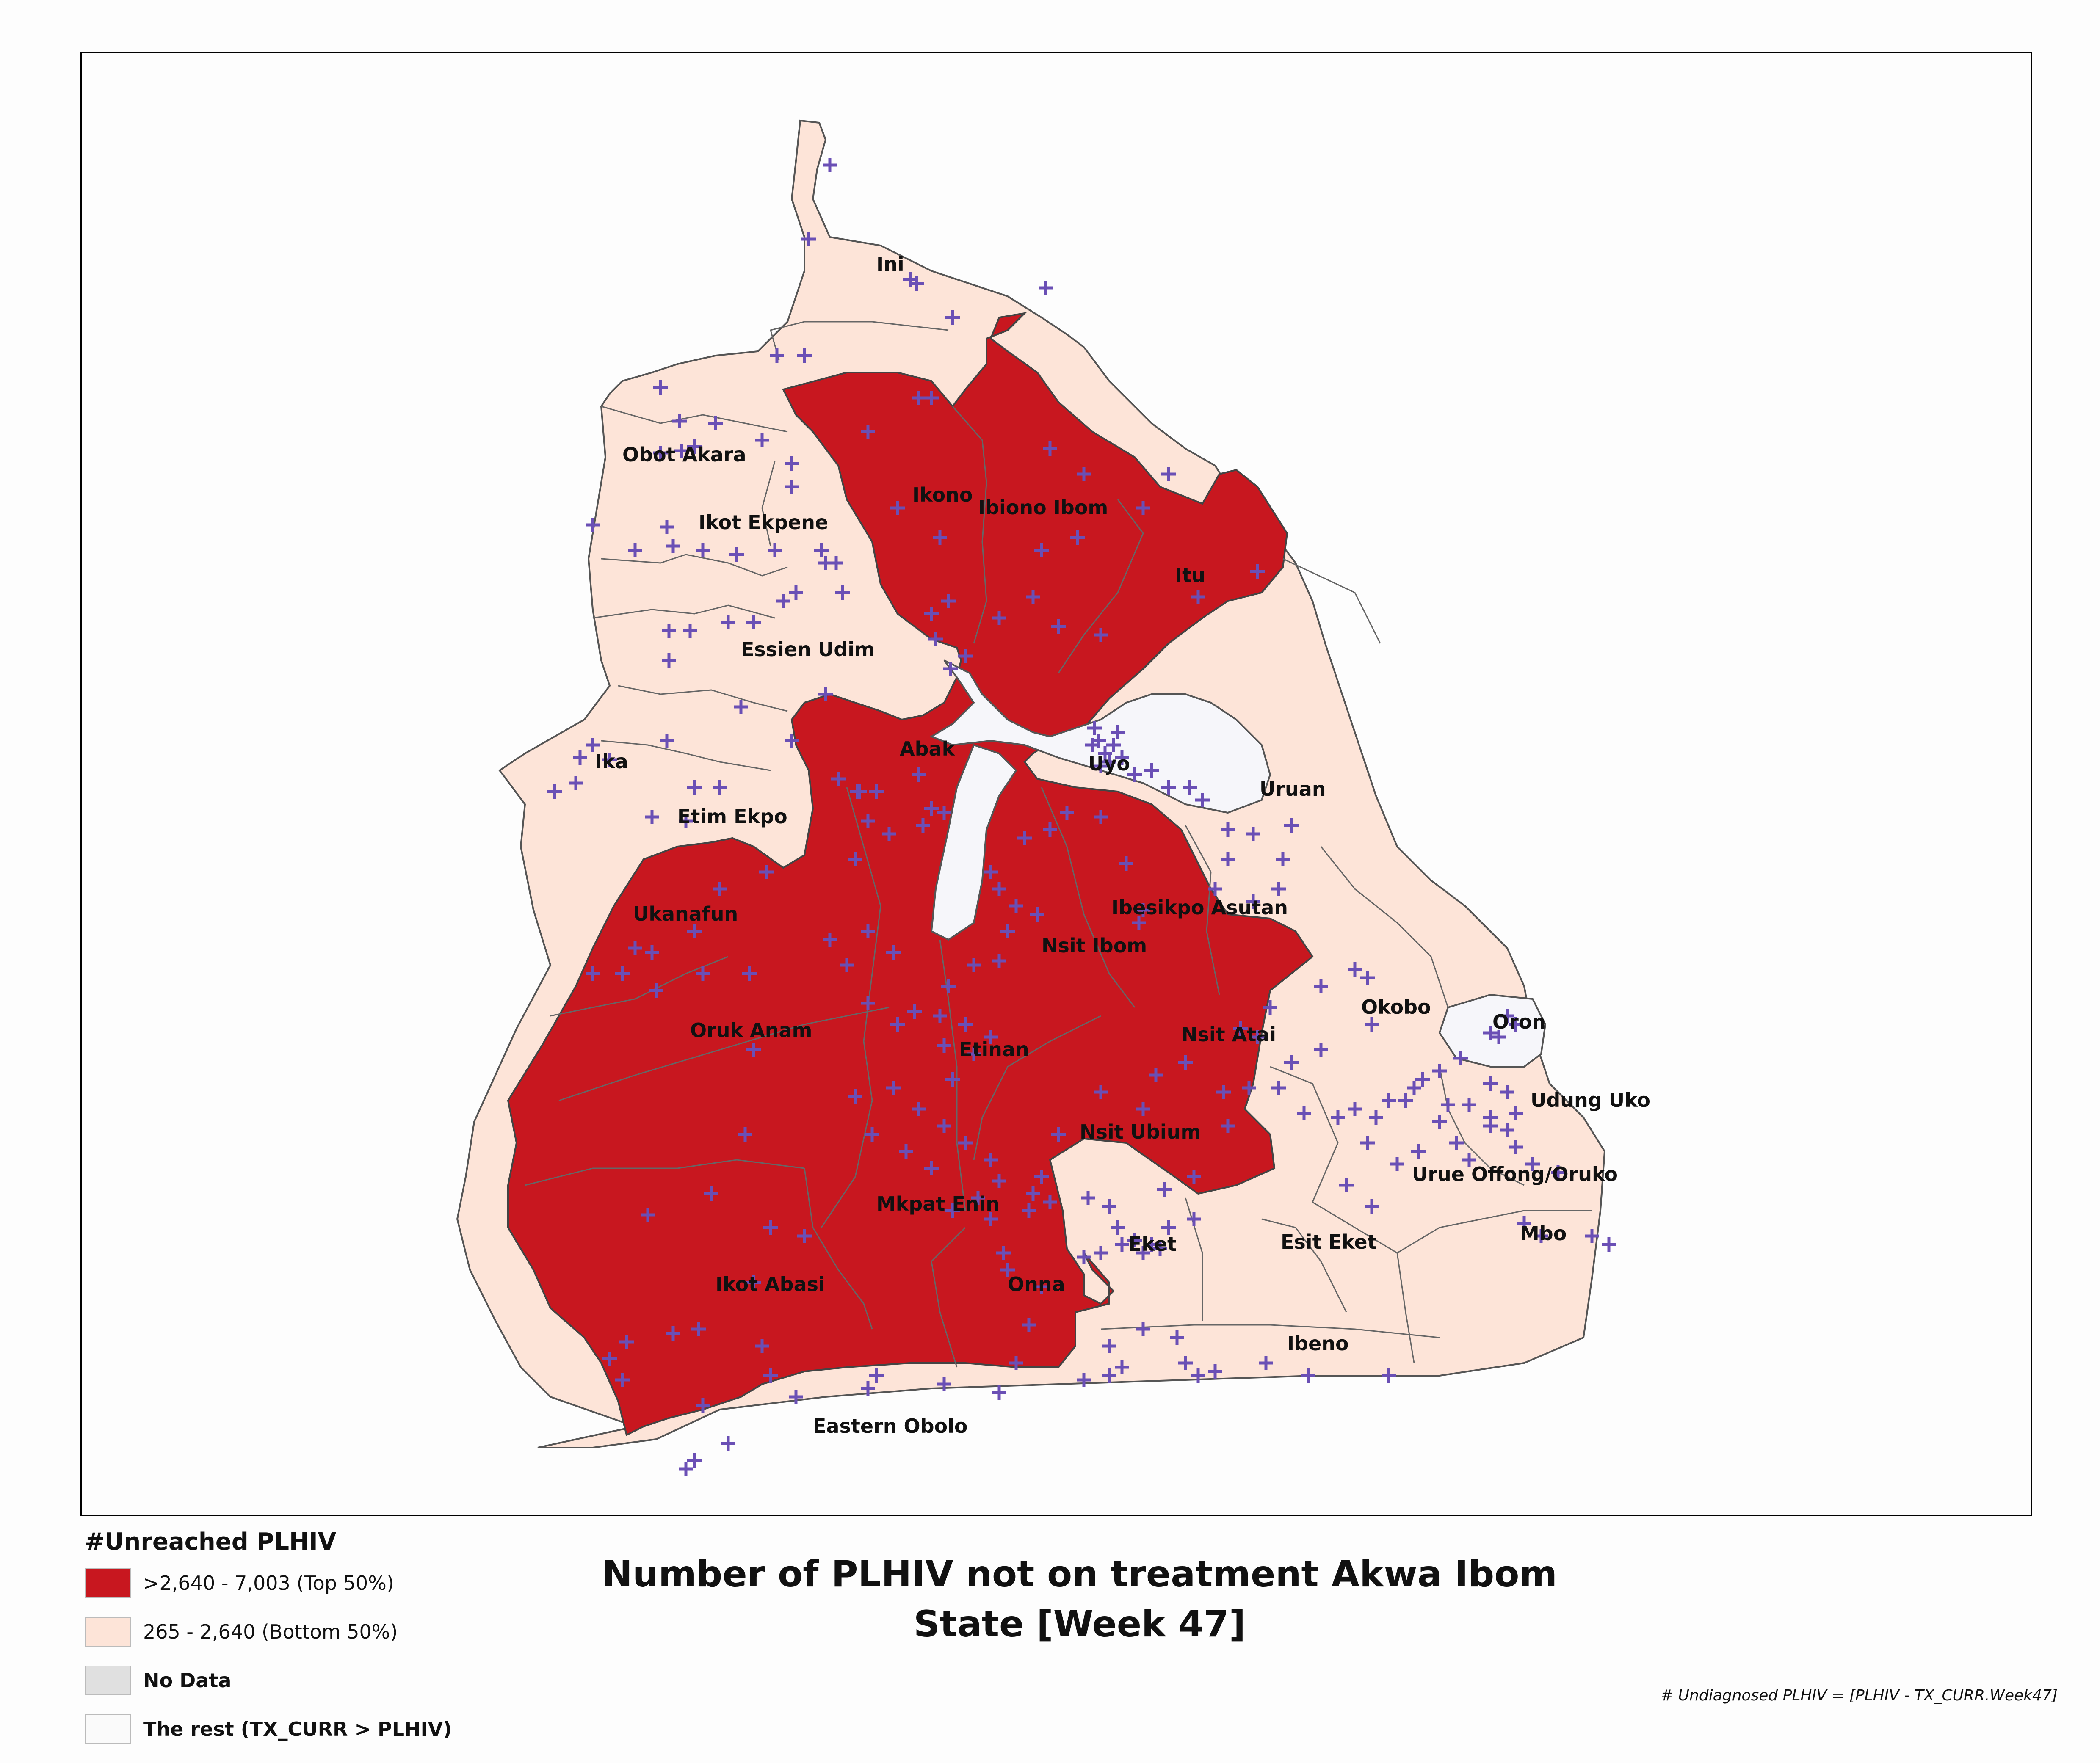 The image size is (2100, 1763). I want to click on lga-label-ikot-ekpene: Ikot Ekpene, so click(763, 522).